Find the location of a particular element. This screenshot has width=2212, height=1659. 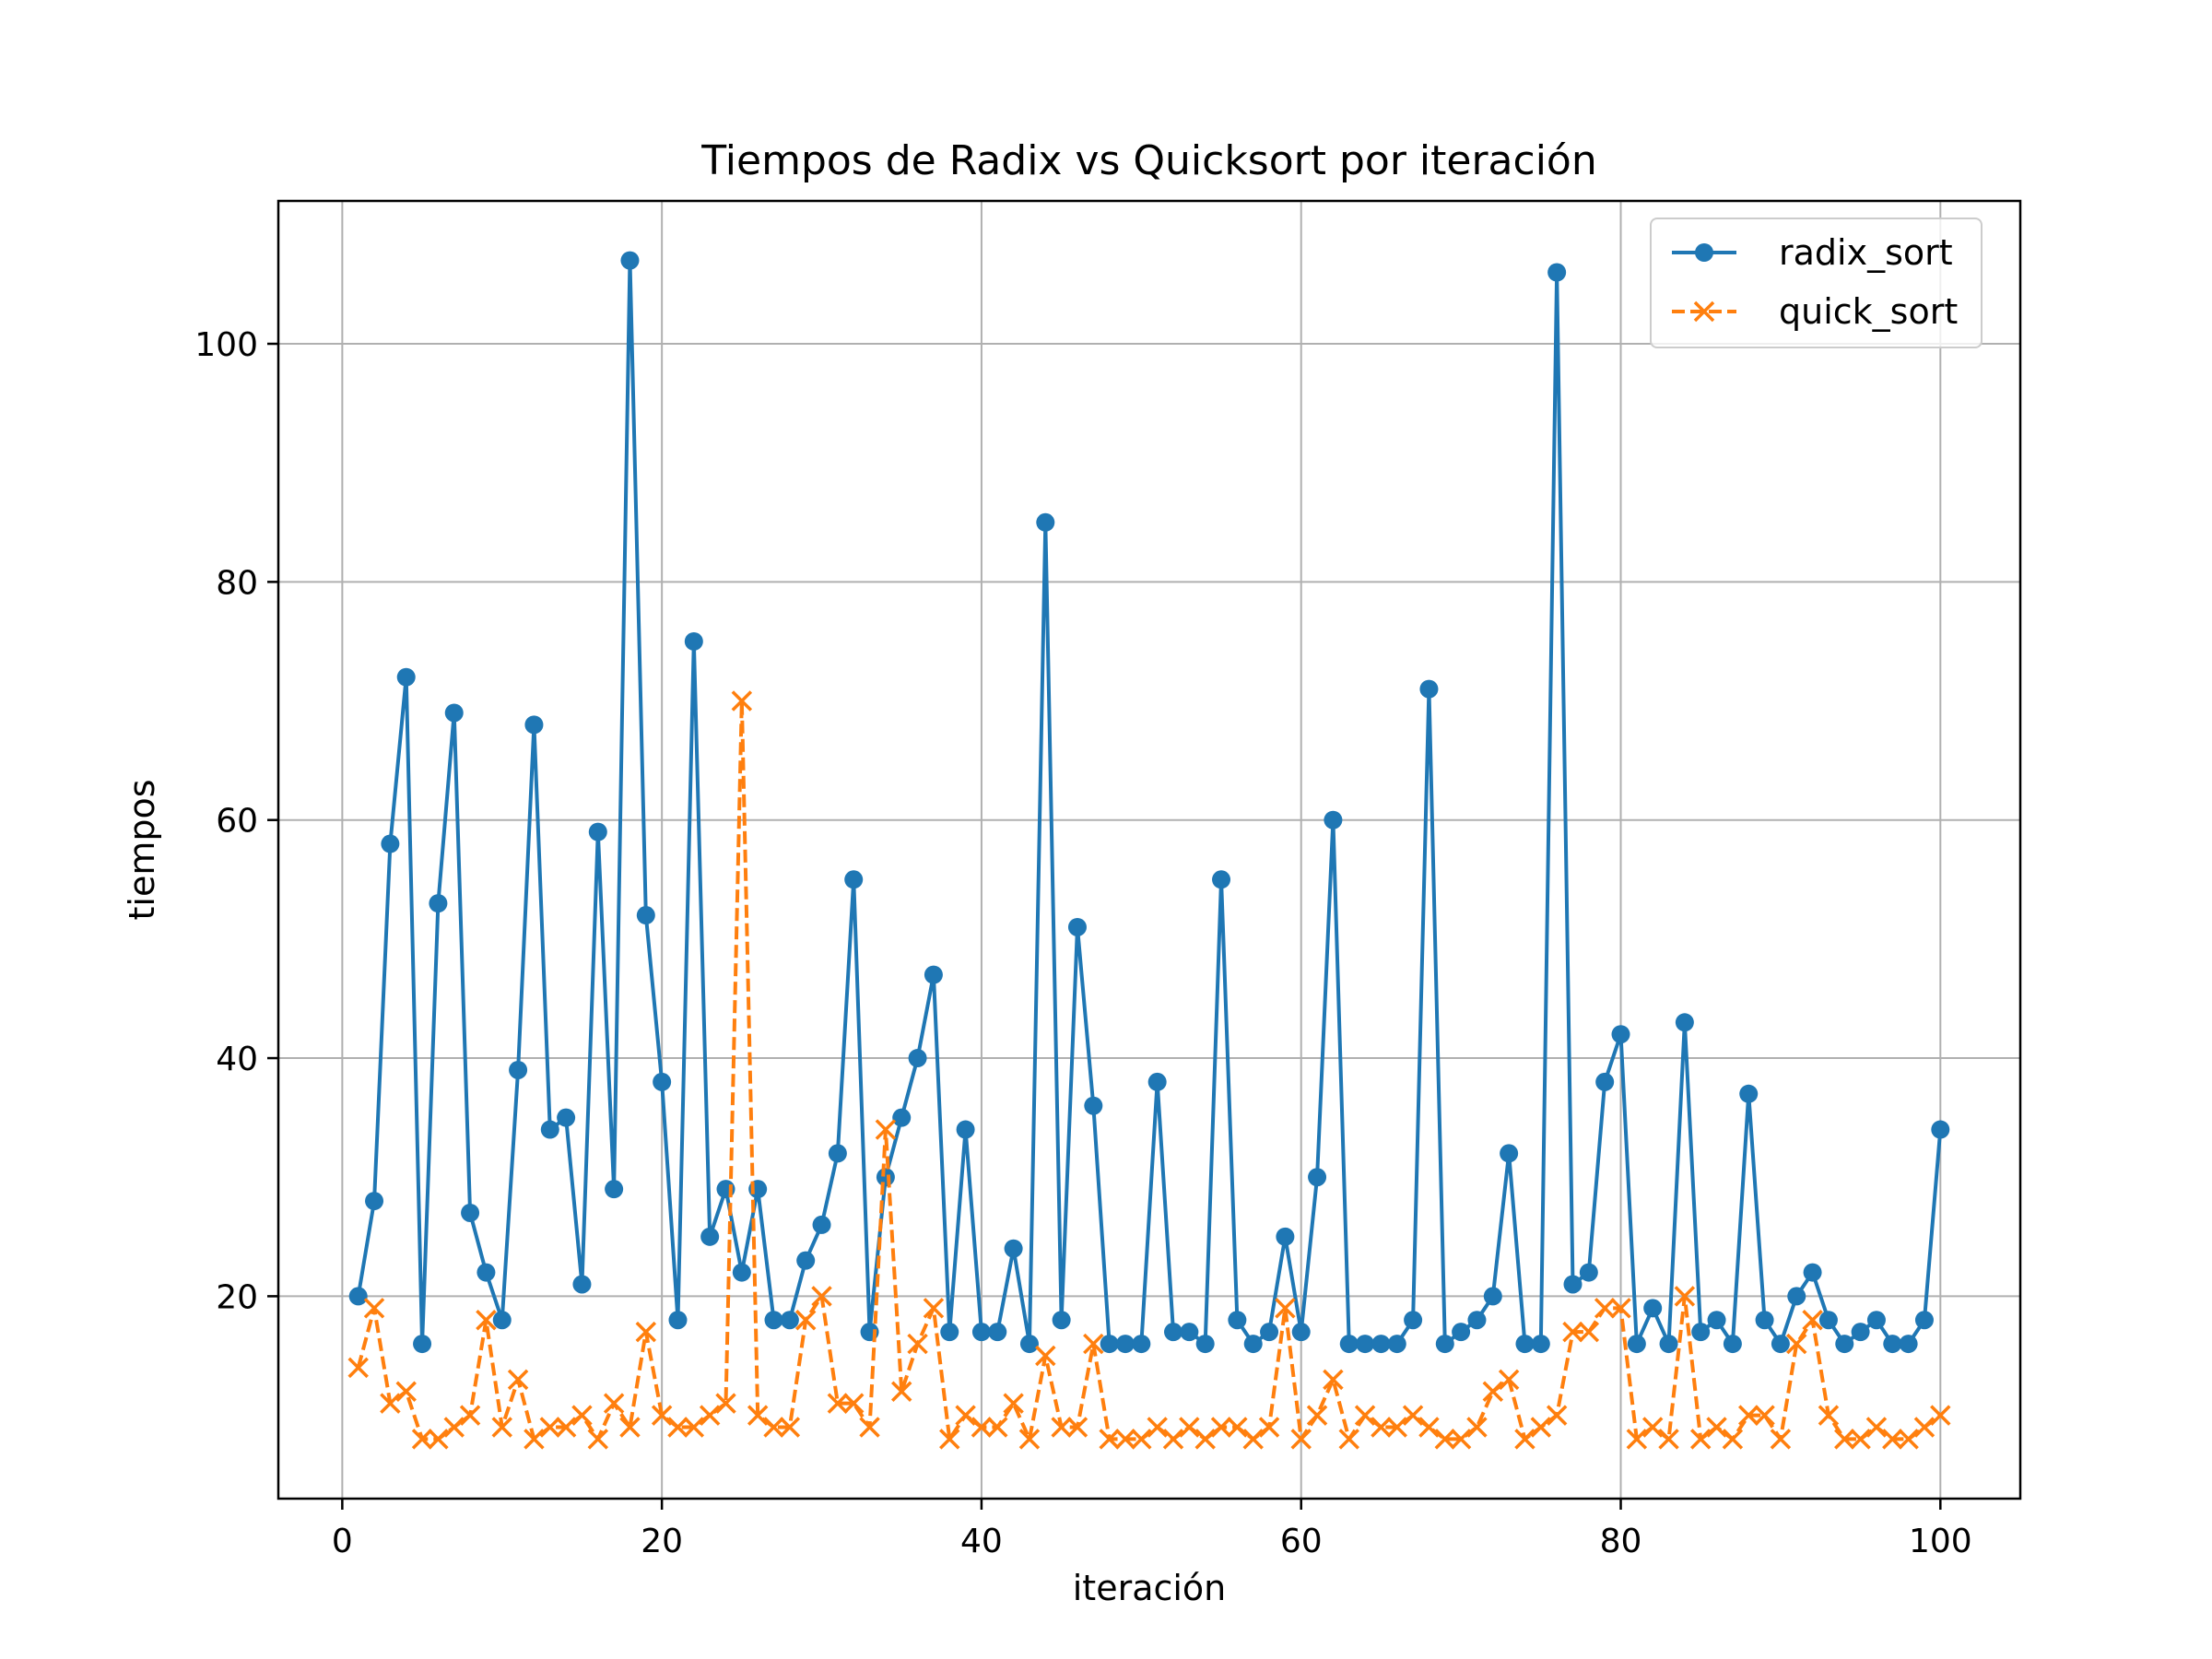

x-tick-label: 0 is located at coordinates (342, 1541).